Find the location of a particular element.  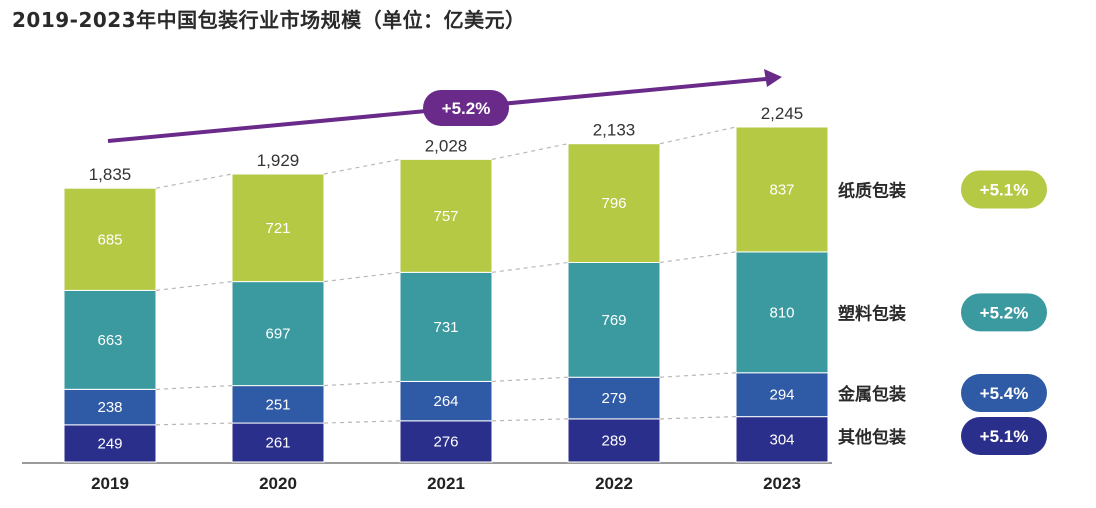

segment-value-label: 251 is located at coordinates (277, 404).